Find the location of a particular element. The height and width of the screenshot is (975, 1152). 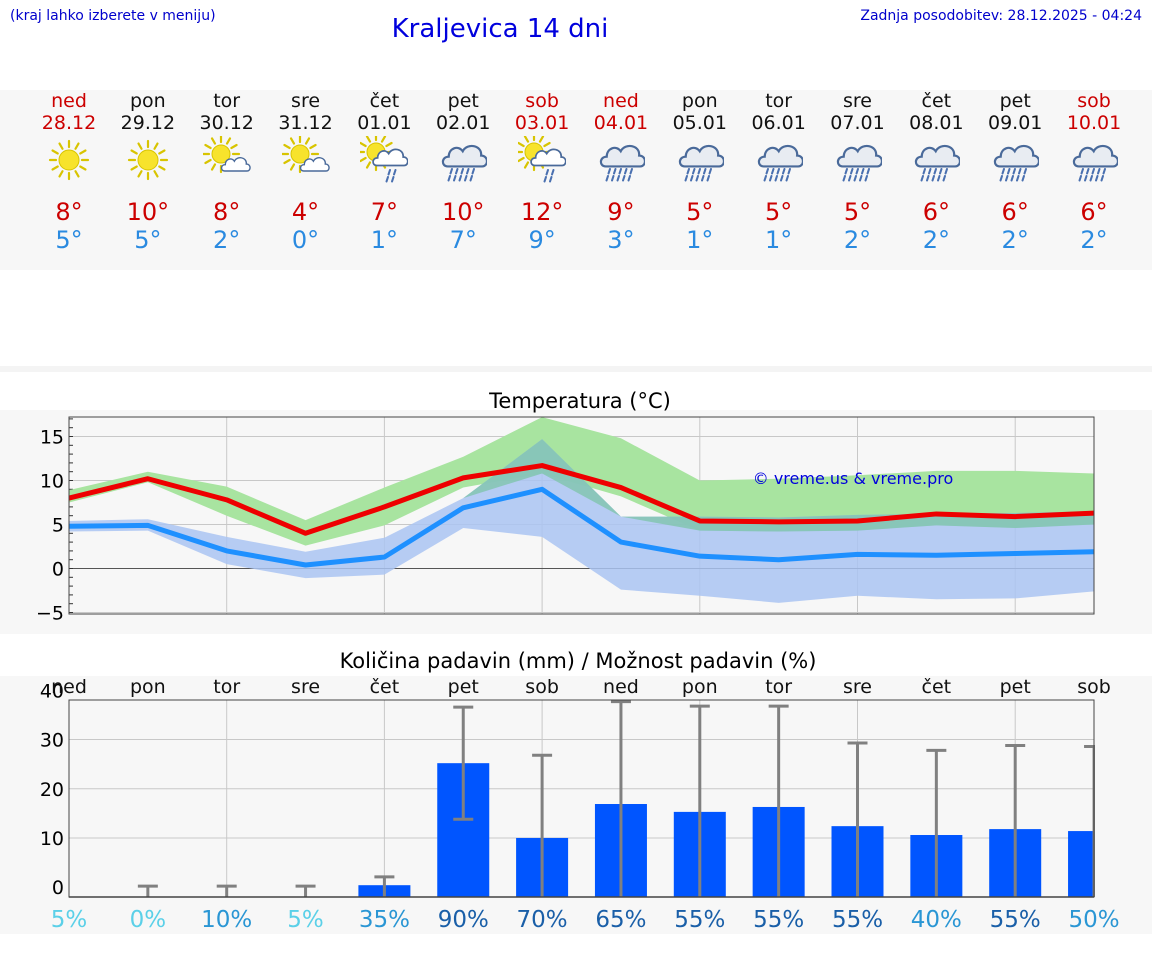

day-date: 02.01 is located at coordinates (463, 123).